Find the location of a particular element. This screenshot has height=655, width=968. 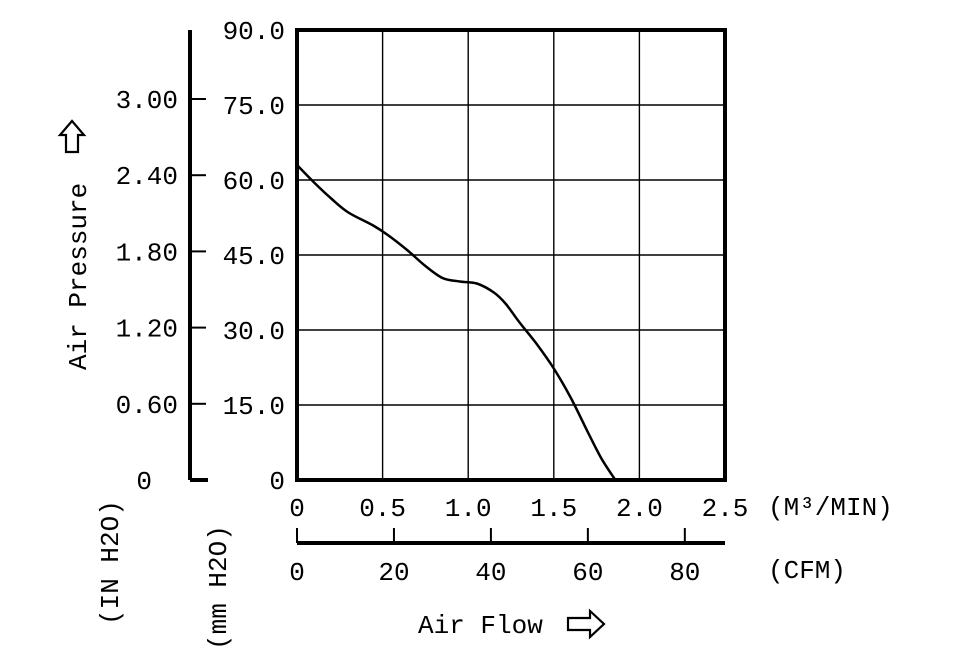

x-tick-label-cfm: 60 is located at coordinates (587, 573).